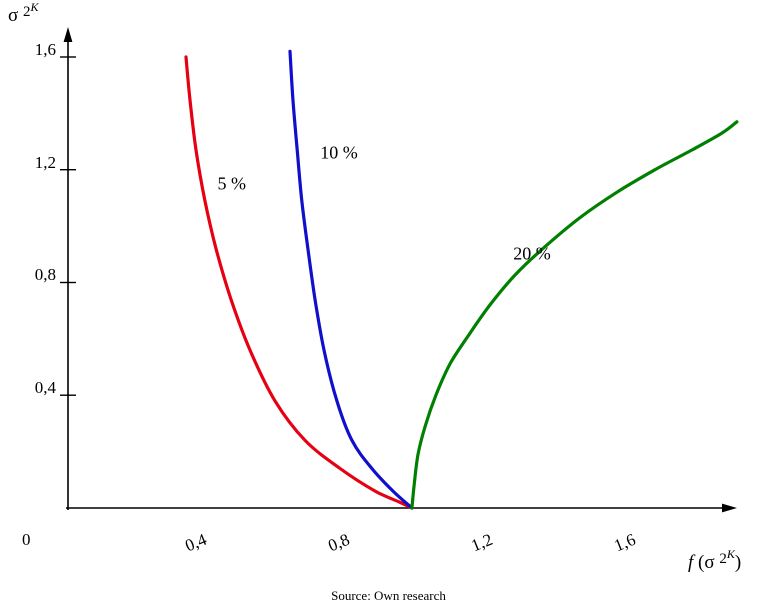  Describe the element at coordinates (45, 388) in the screenshot. I see `y-tick-label: 0,4` at that location.